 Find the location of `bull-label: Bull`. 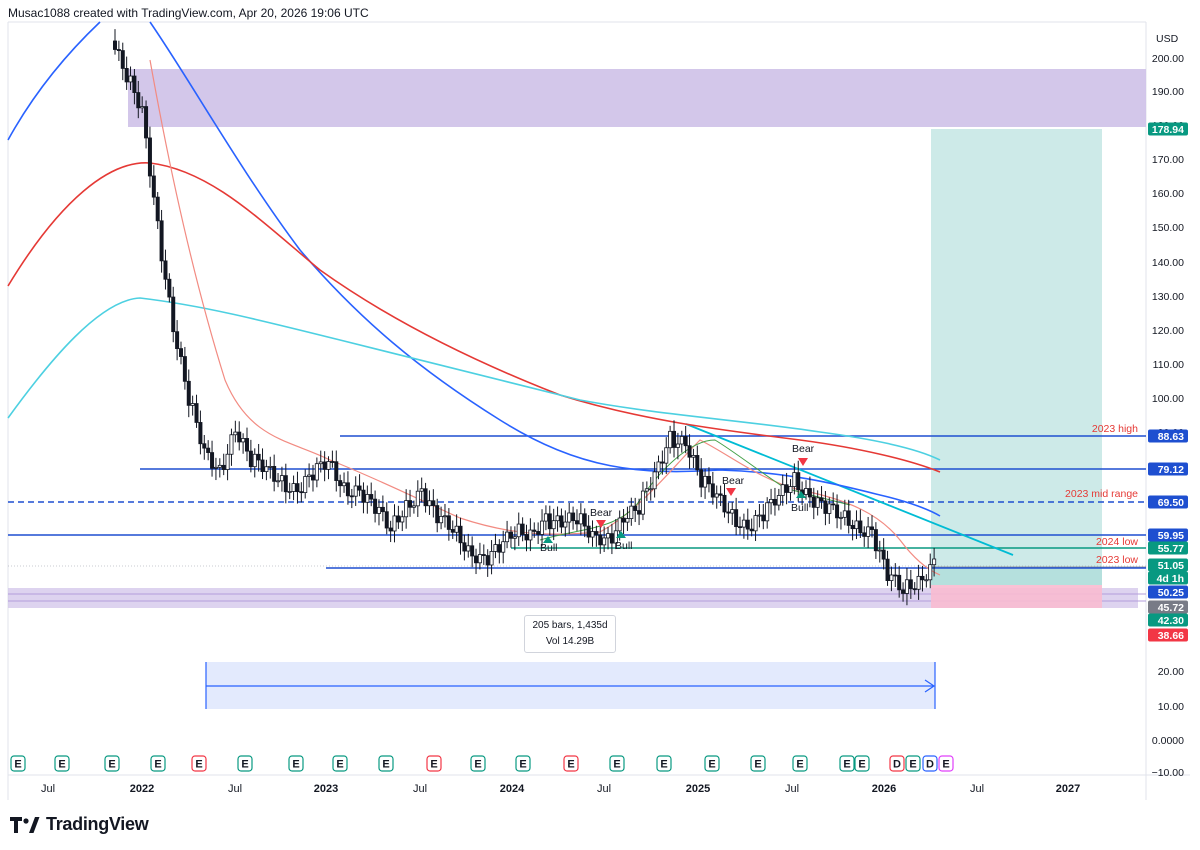

bull-label: Bull is located at coordinates (549, 548).